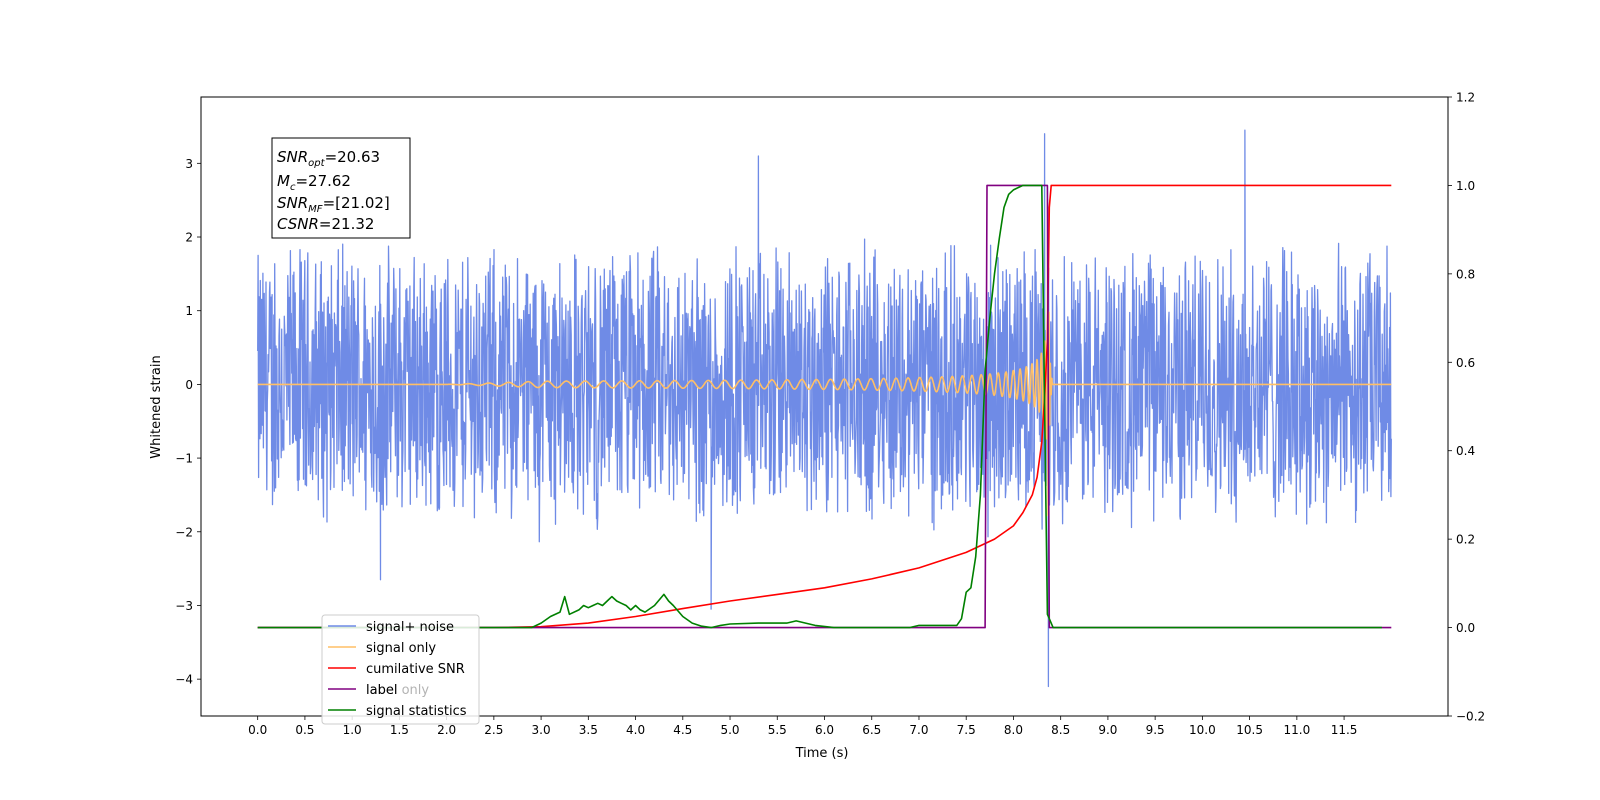  What do you see at coordinates (1249, 730) in the screenshot?
I see `x-tick-label: 10.5` at bounding box center [1249, 730].